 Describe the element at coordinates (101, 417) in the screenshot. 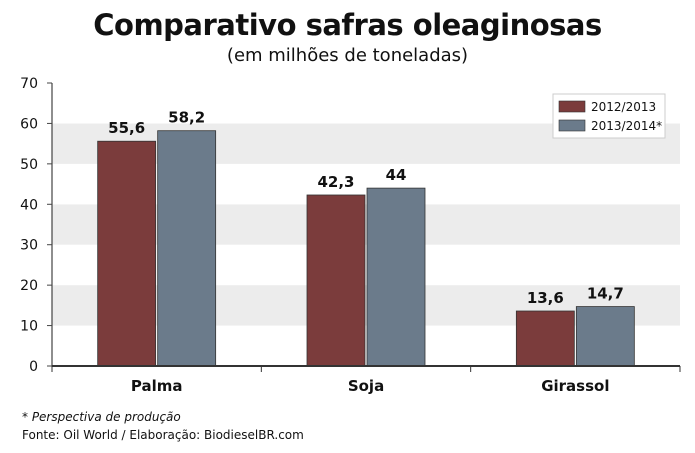

I see `footnote: * Perspectiva de produção` at that location.